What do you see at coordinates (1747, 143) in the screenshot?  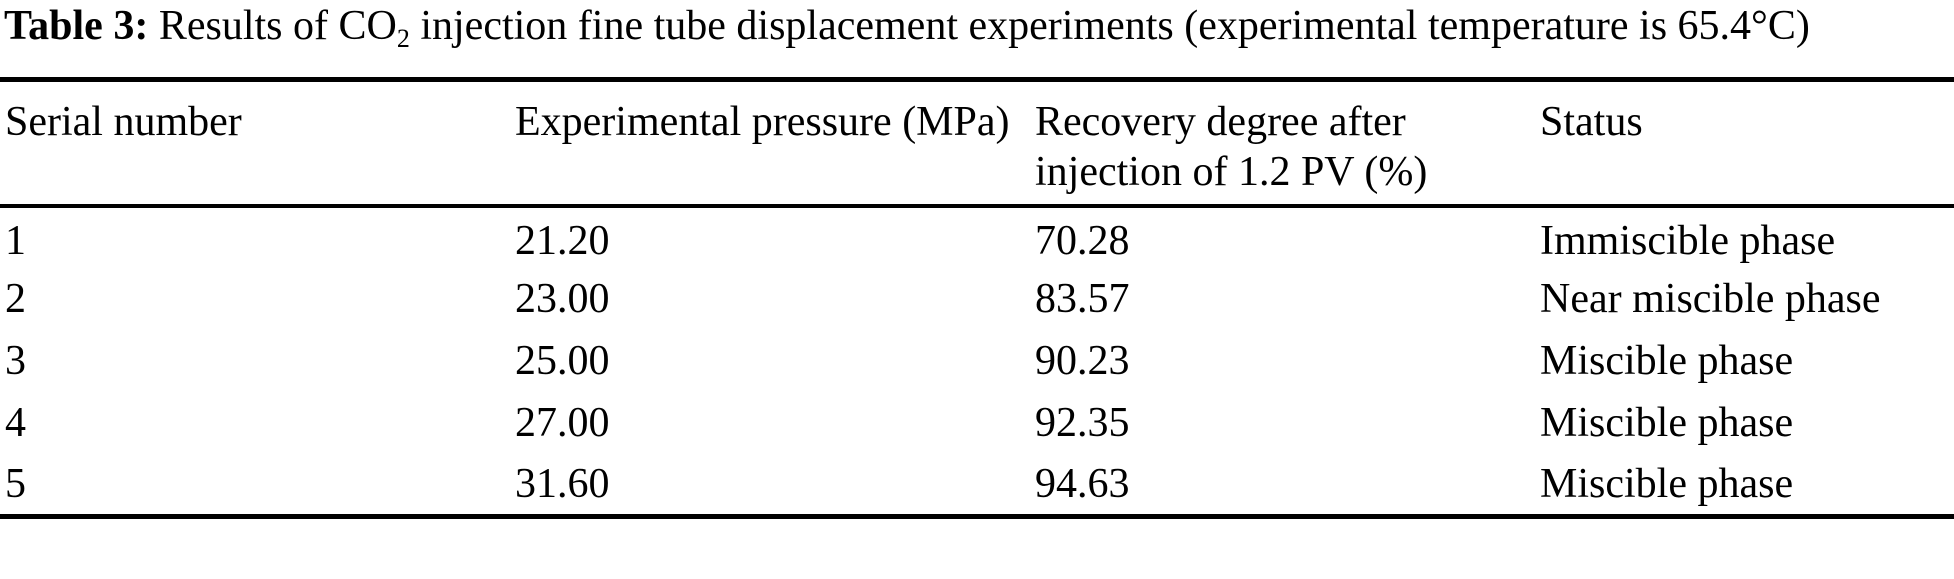 I see `column-header-status: Status` at bounding box center [1747, 143].